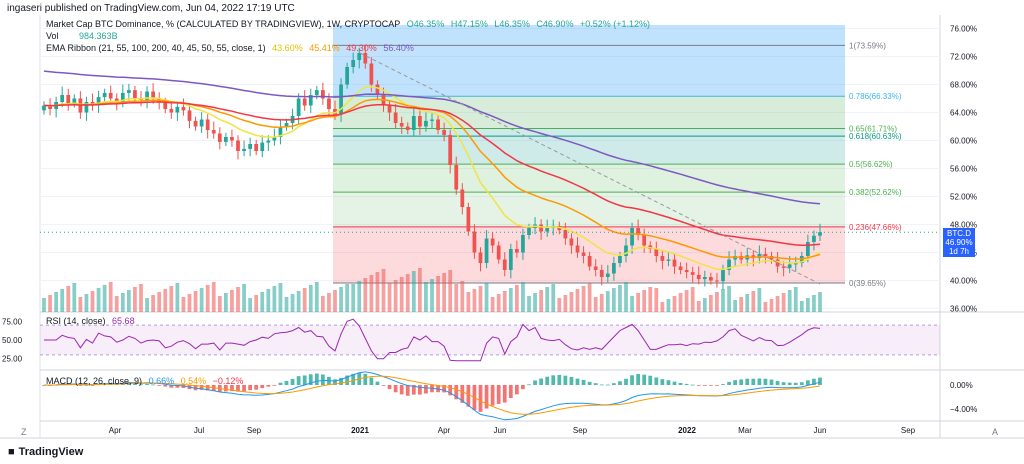 This screenshot has width=1024, height=464. What do you see at coordinates (745, 430) in the screenshot?
I see `x-tick-label: Mar` at bounding box center [745, 430].